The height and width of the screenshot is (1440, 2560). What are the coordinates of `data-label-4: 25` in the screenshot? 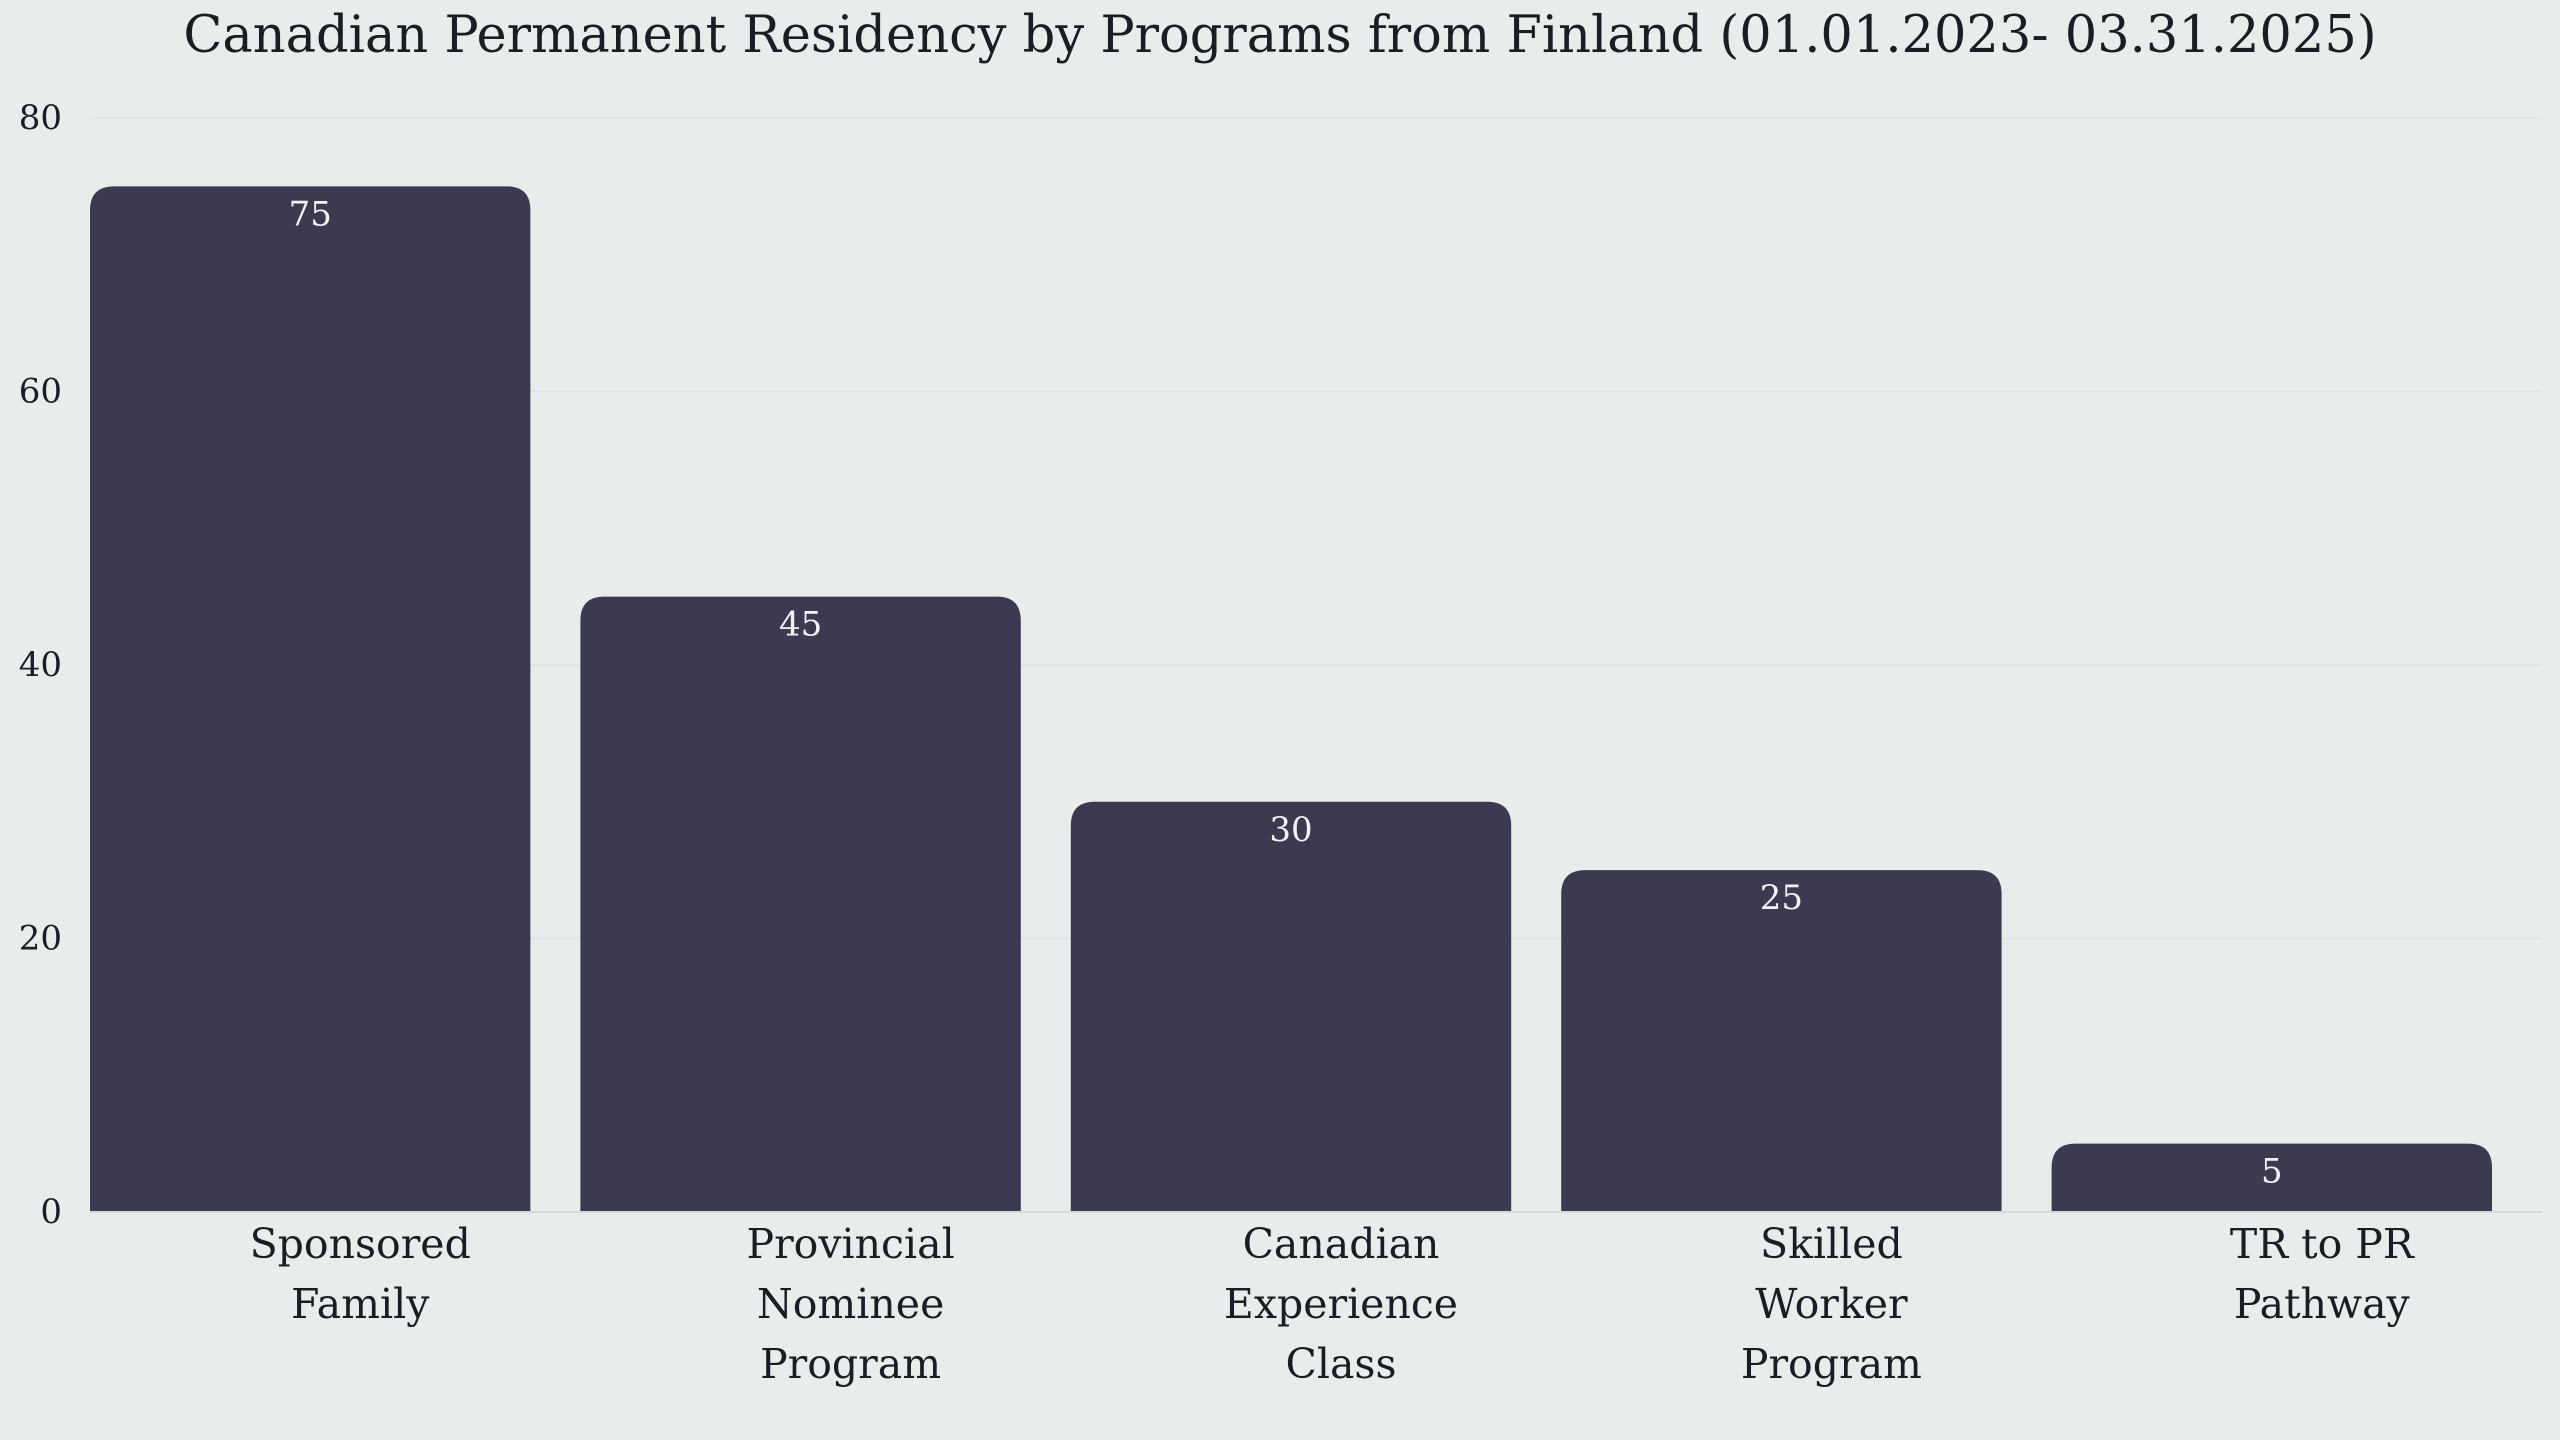 It's located at (1781, 898).